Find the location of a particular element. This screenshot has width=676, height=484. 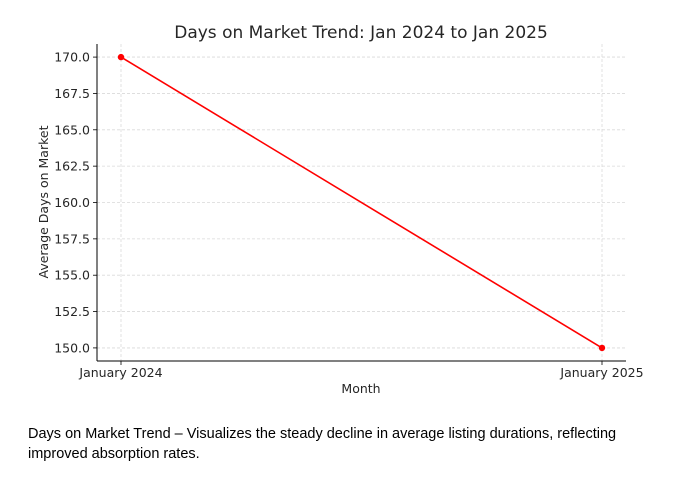

y-tick-label: 152.5 is located at coordinates (72, 311).